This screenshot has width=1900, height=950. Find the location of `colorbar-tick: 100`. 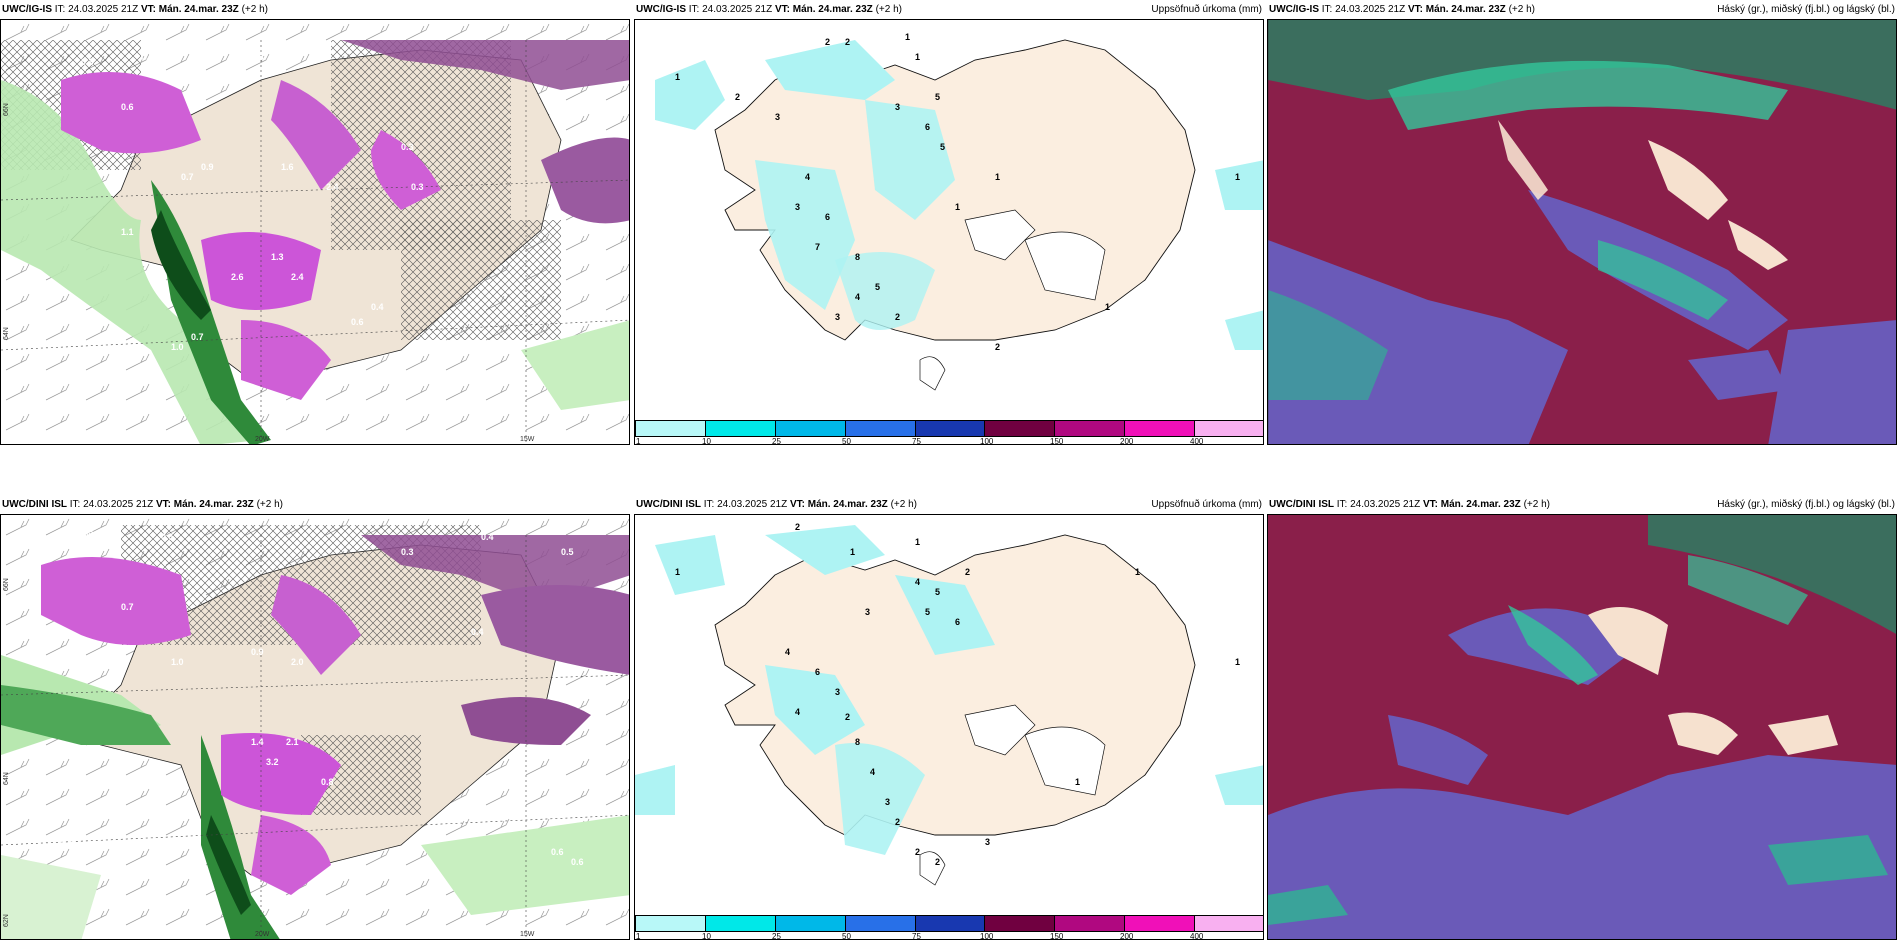

colorbar-tick: 100 is located at coordinates (987, 936).